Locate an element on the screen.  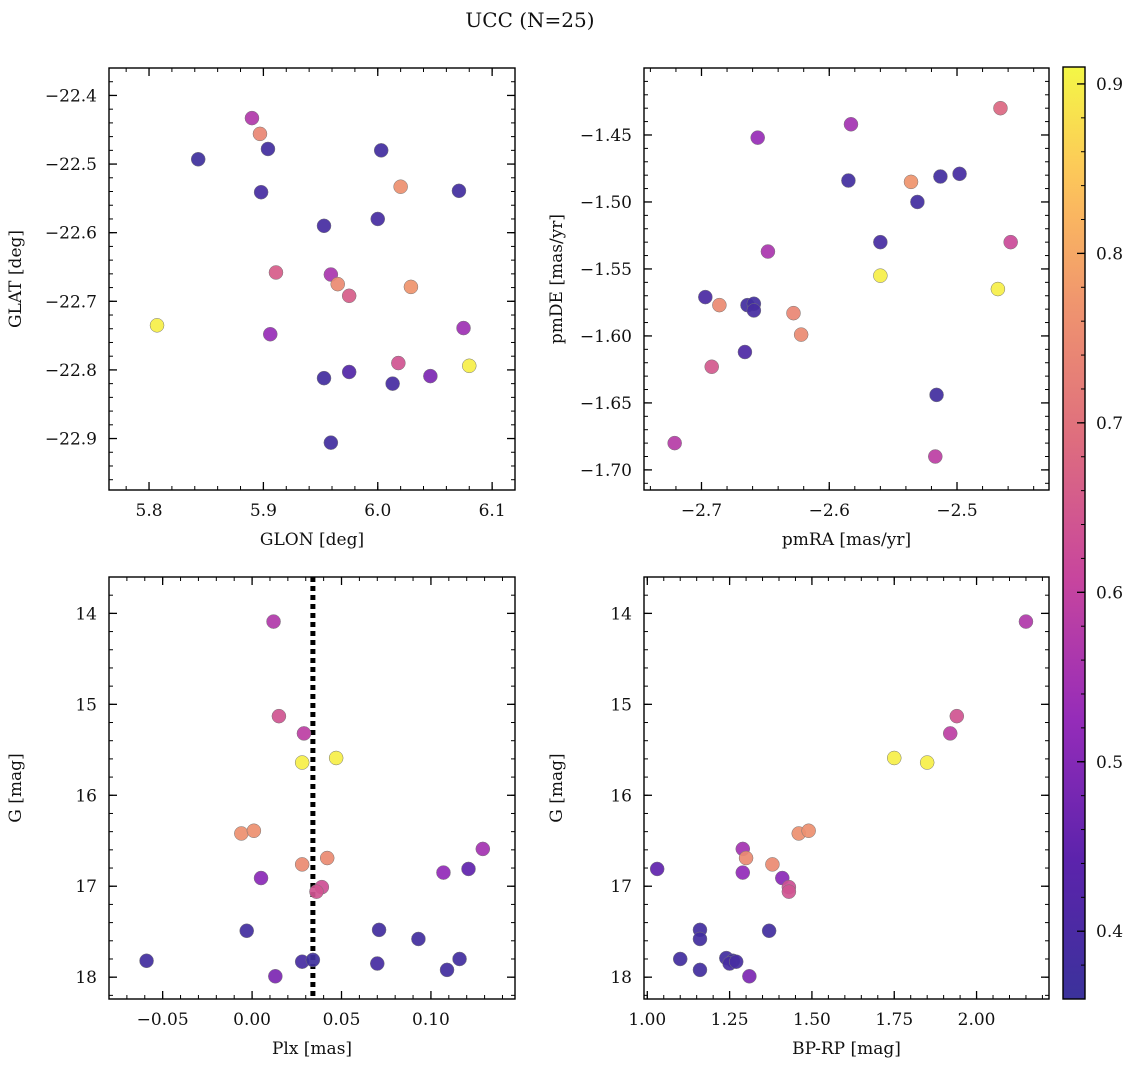
y-axis-label: pmDE [mas/yr] is located at coordinates (557, 279).